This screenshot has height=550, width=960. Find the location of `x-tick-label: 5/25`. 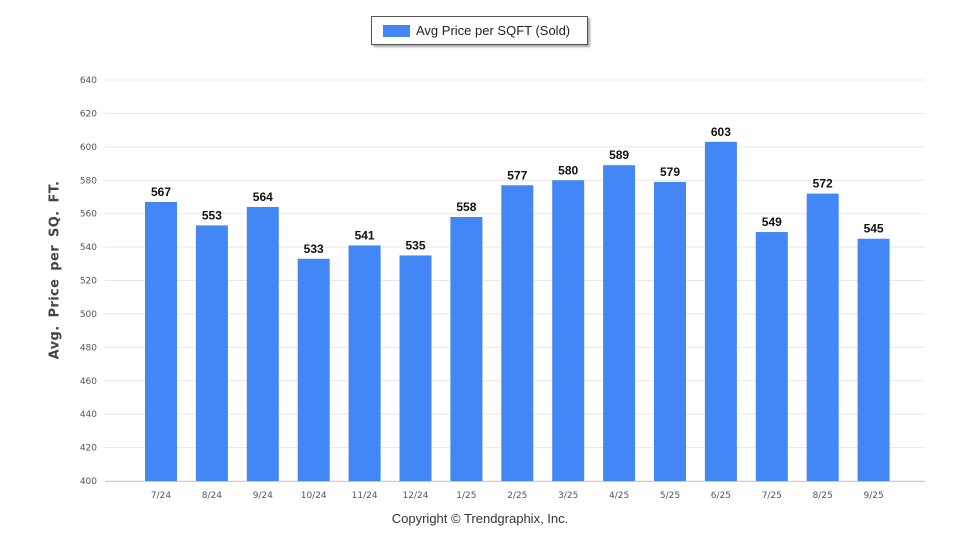

x-tick-label: 5/25 is located at coordinates (670, 496).